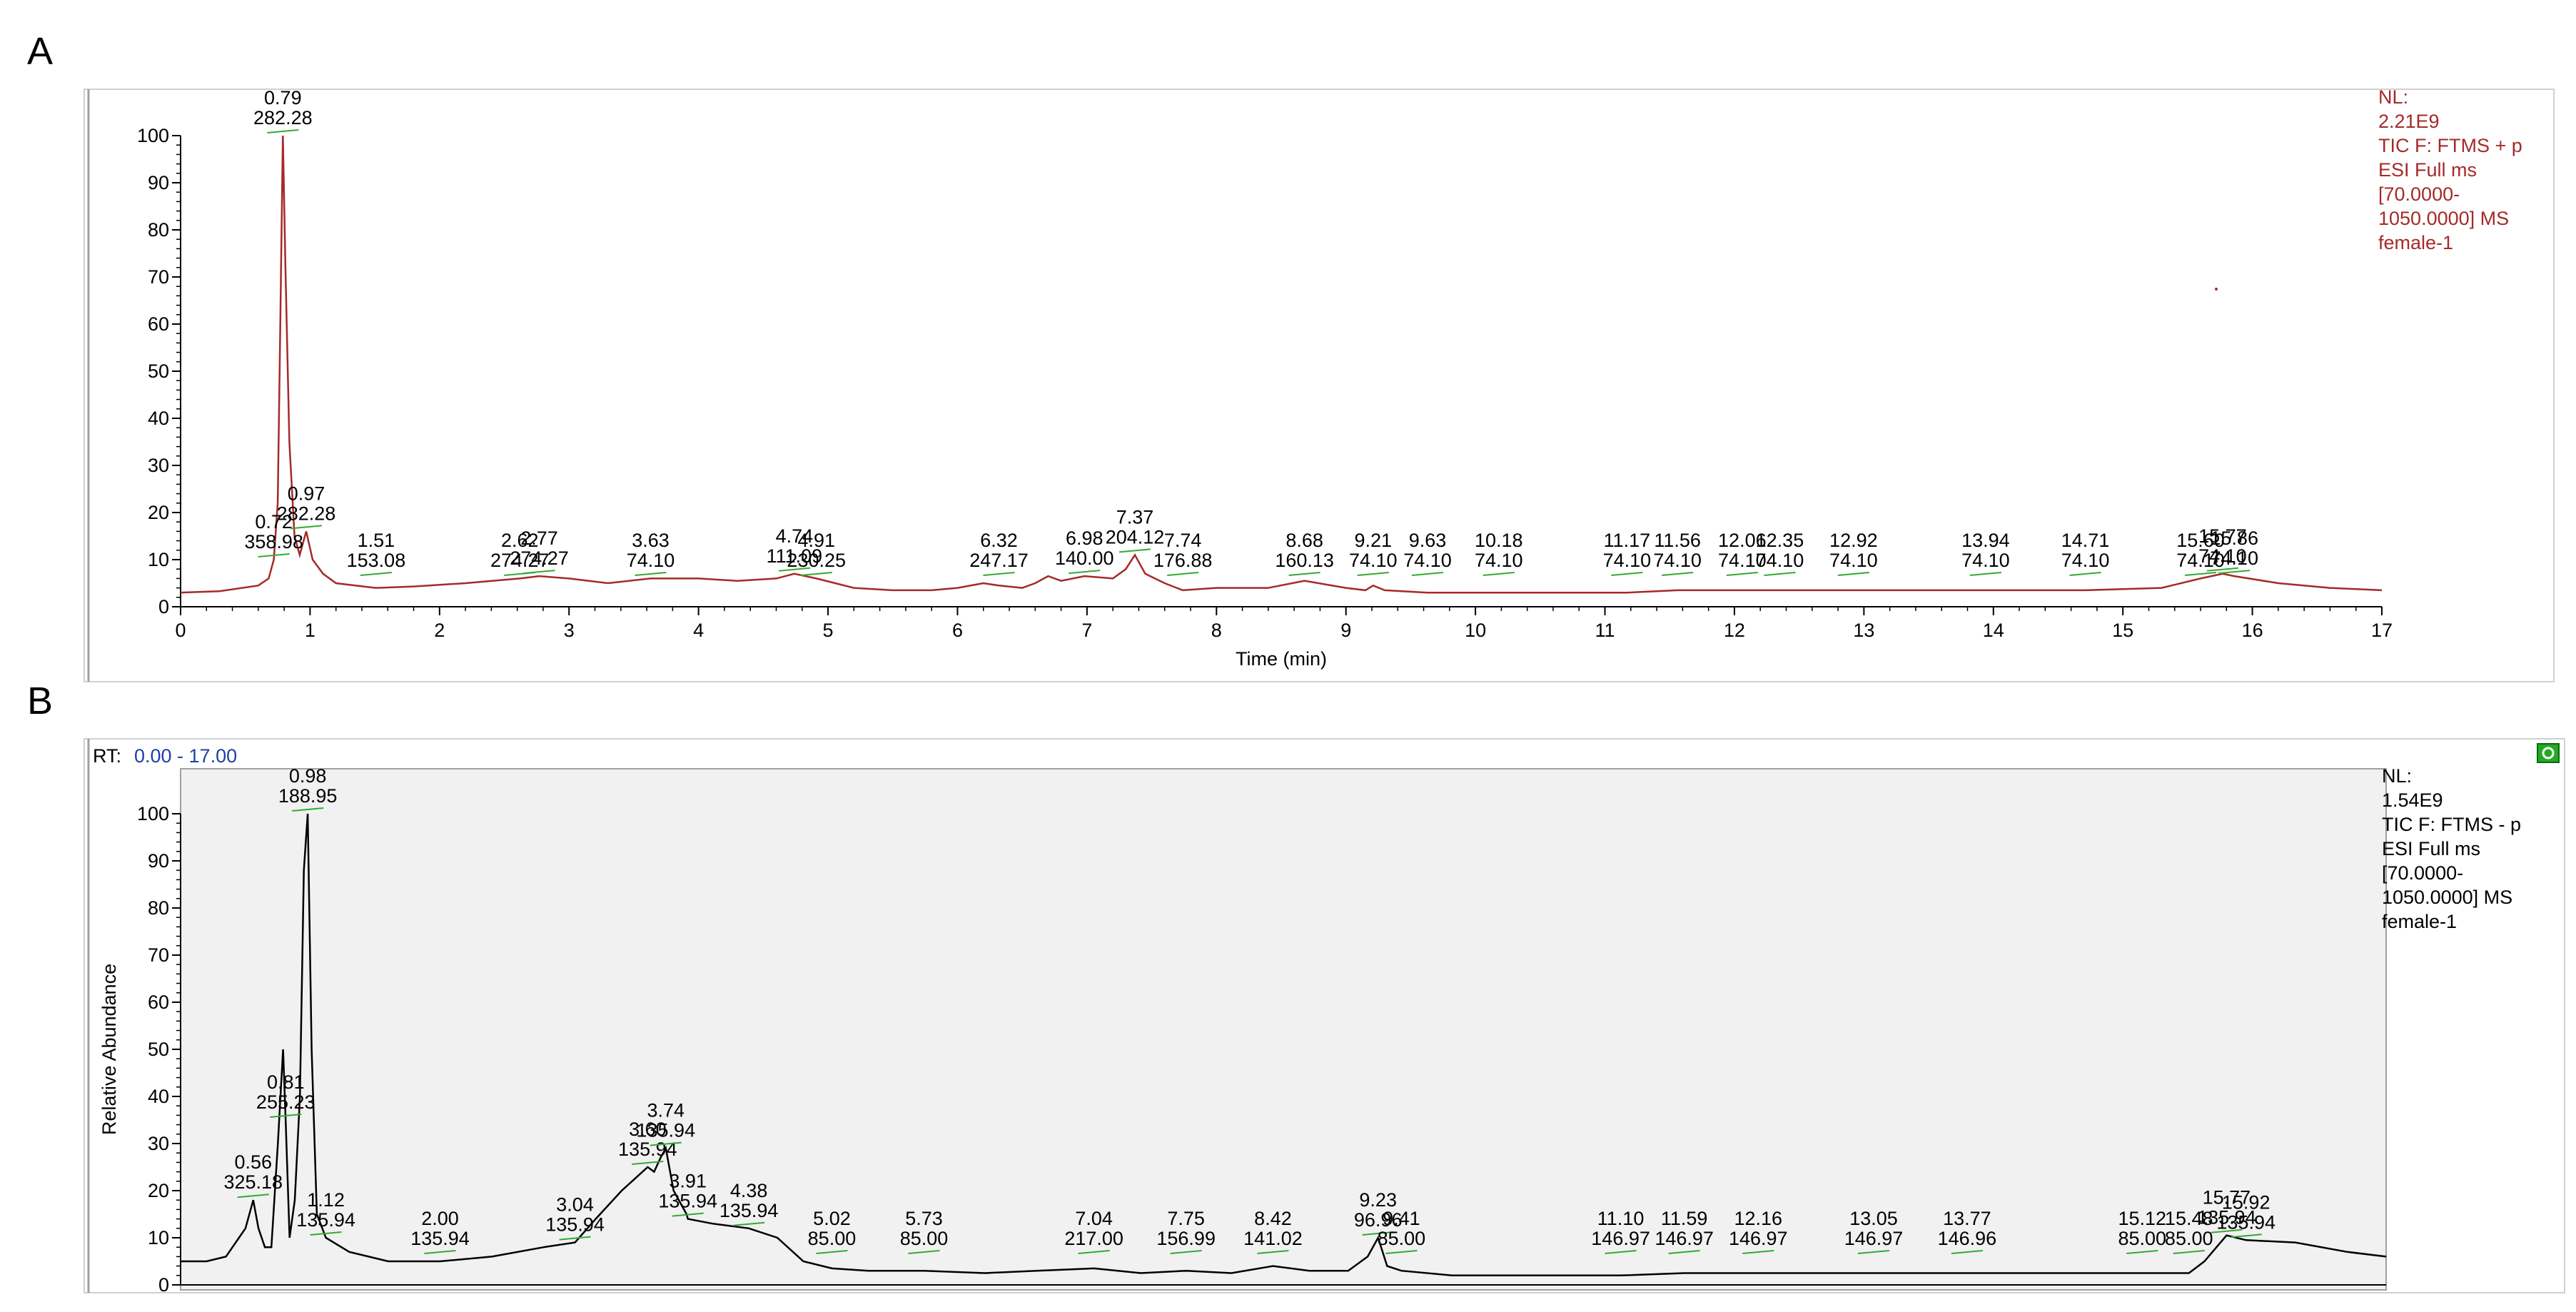 The image size is (2576, 1312). I want to click on x-tick-label: 16, so click(2252, 630).